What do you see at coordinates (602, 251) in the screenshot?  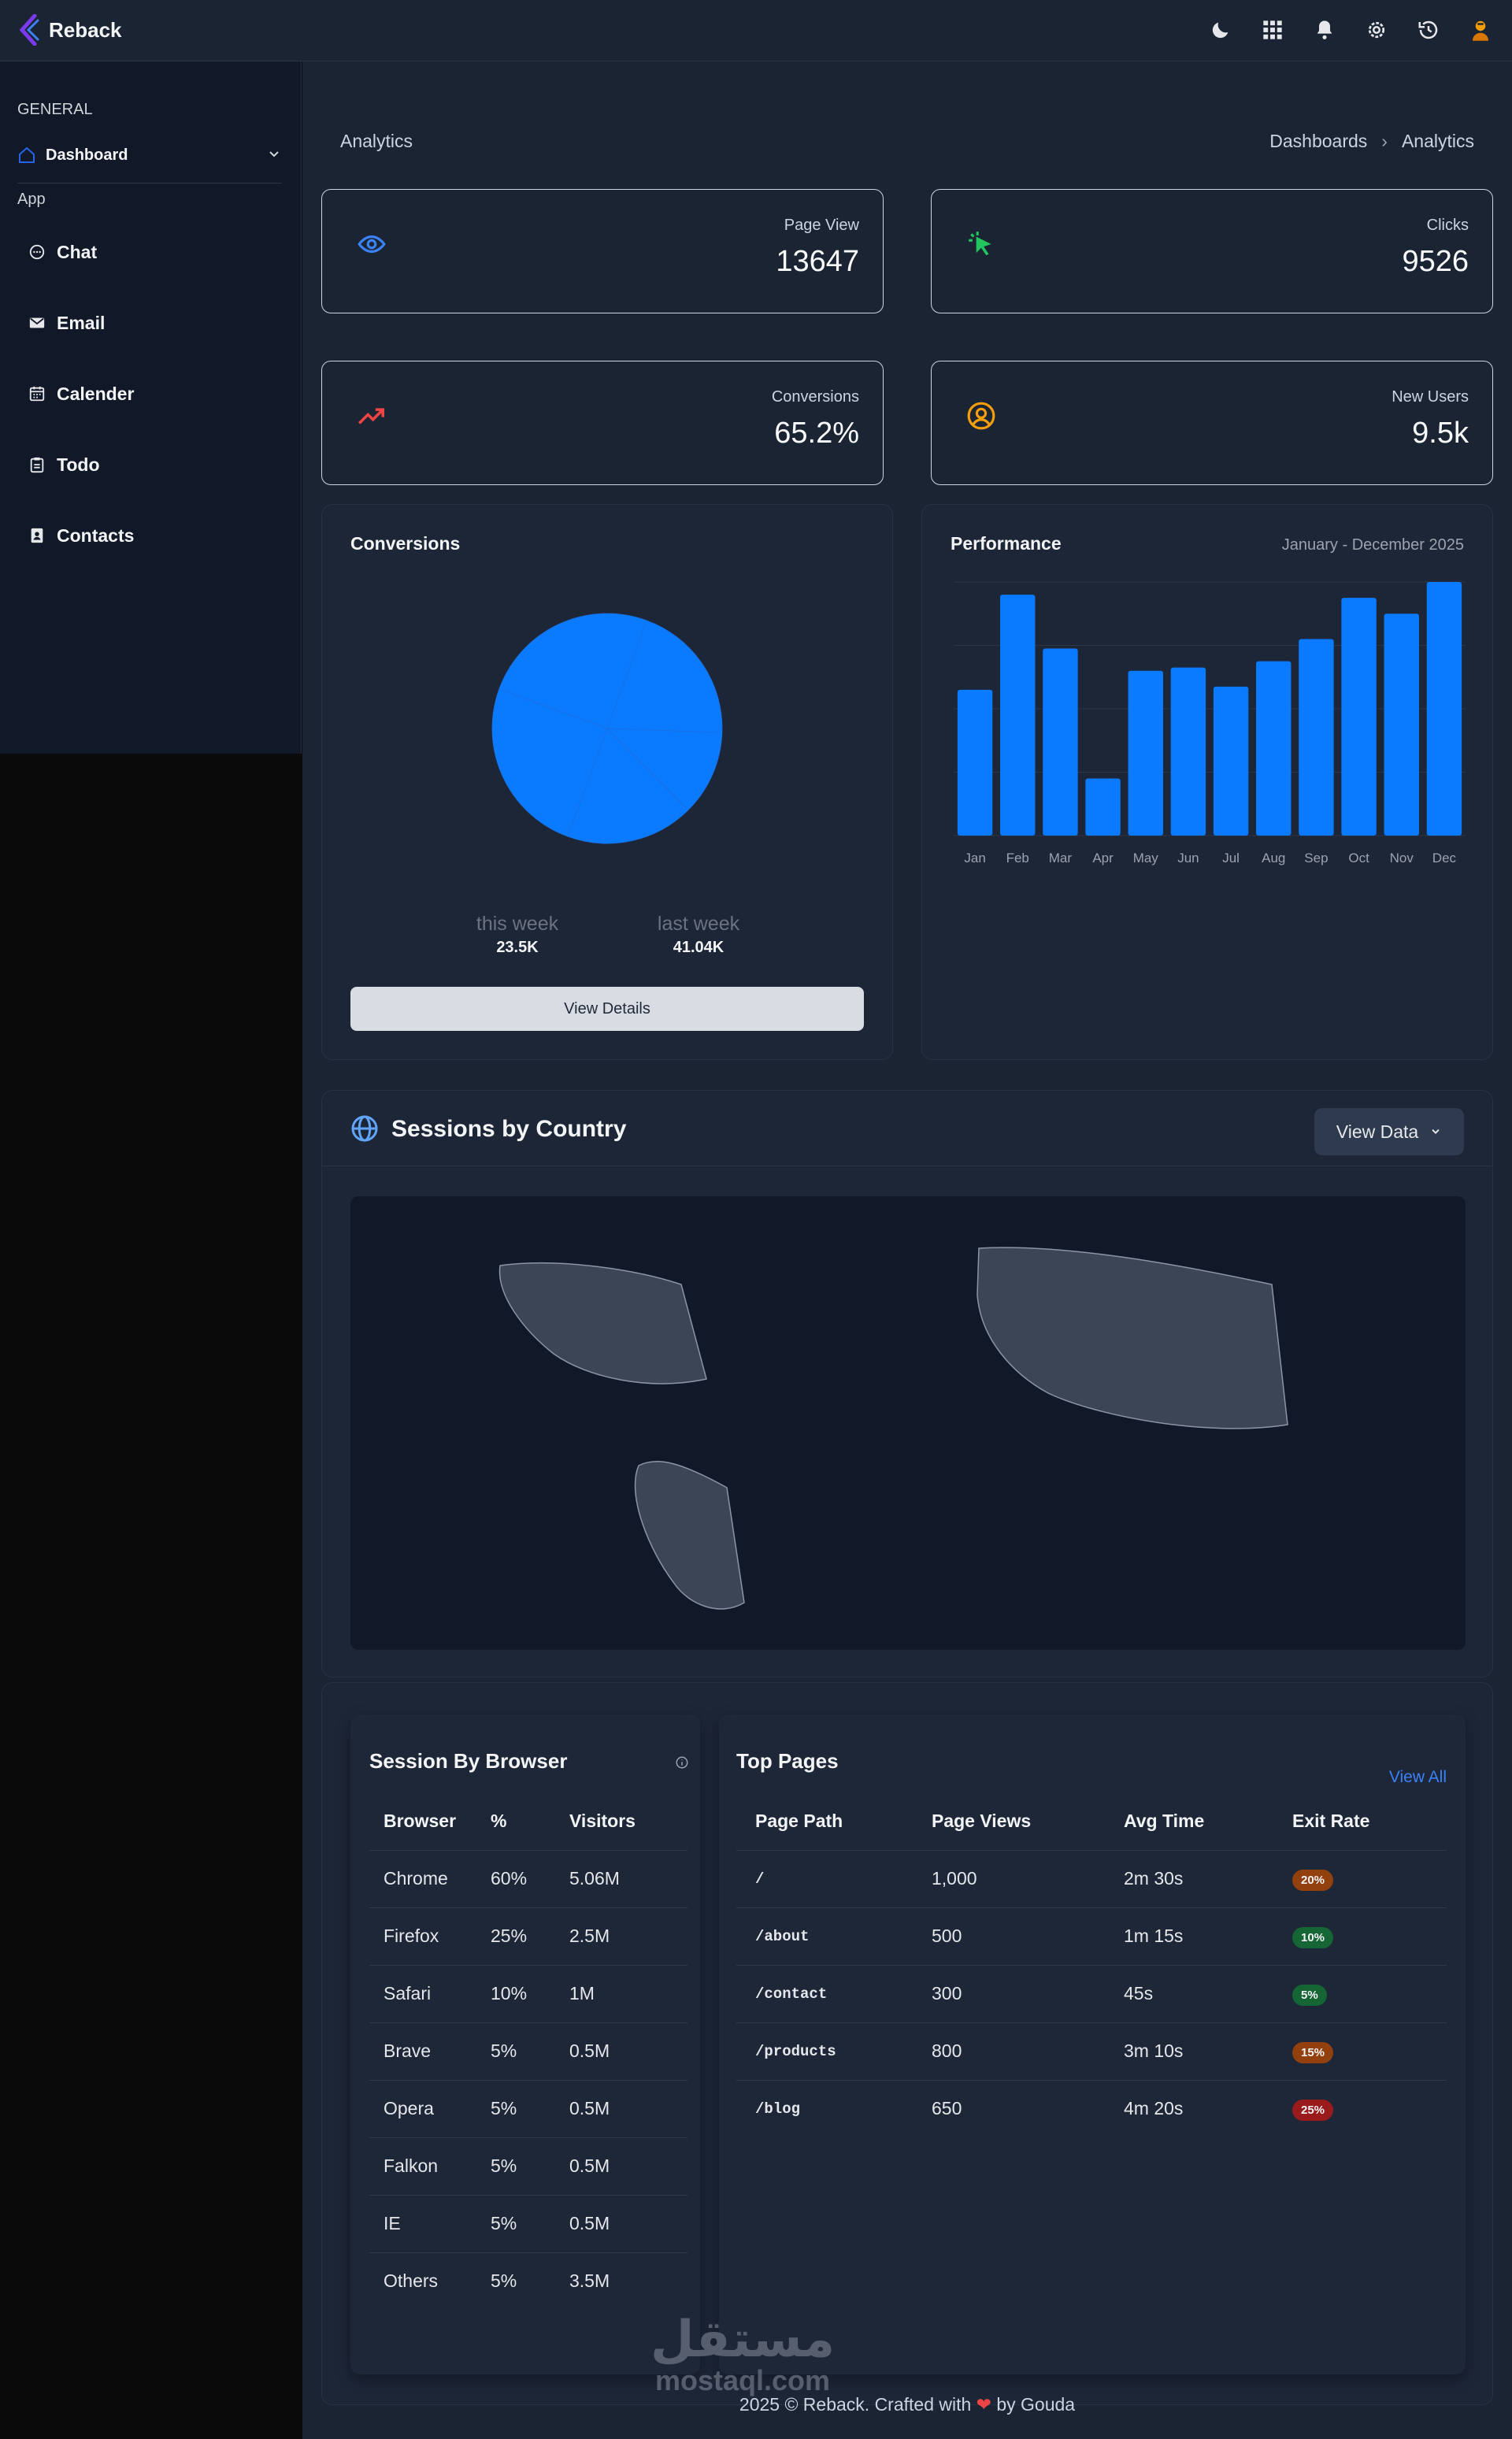 I see `stat-card-page-view: Page View 13647` at bounding box center [602, 251].